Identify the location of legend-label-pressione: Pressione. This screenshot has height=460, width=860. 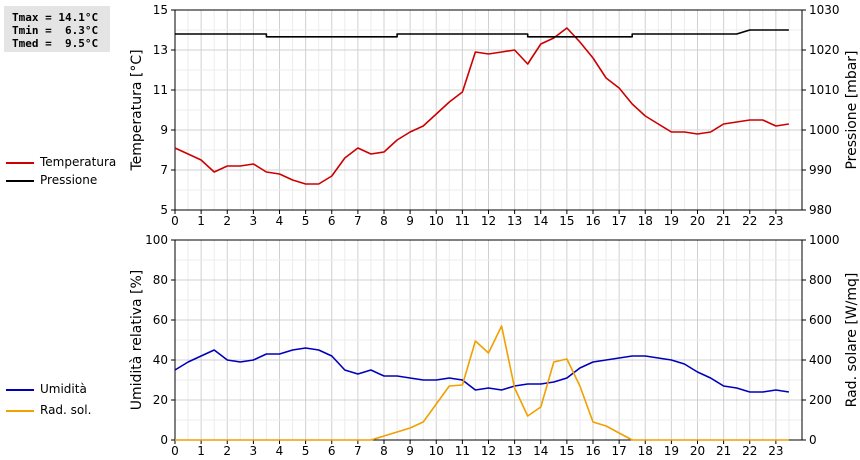
(69, 180).